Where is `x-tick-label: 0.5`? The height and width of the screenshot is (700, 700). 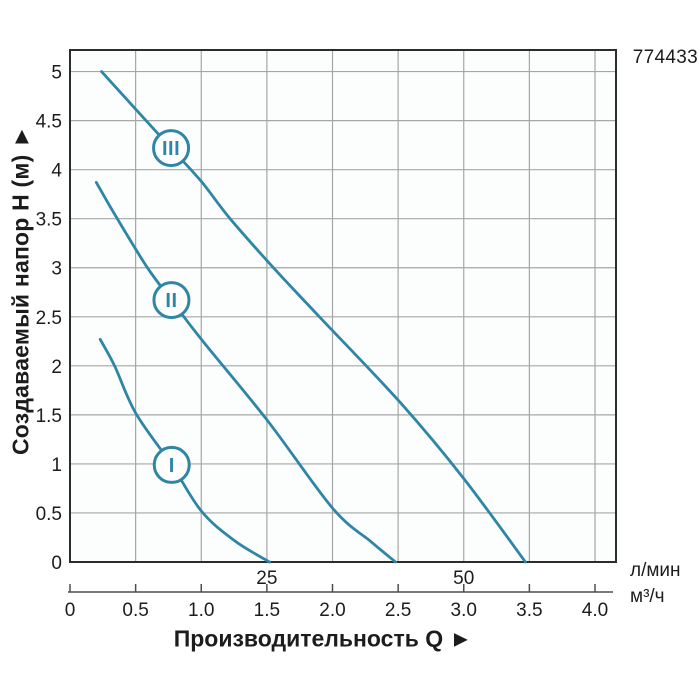 x-tick-label: 0.5 is located at coordinates (135, 610).